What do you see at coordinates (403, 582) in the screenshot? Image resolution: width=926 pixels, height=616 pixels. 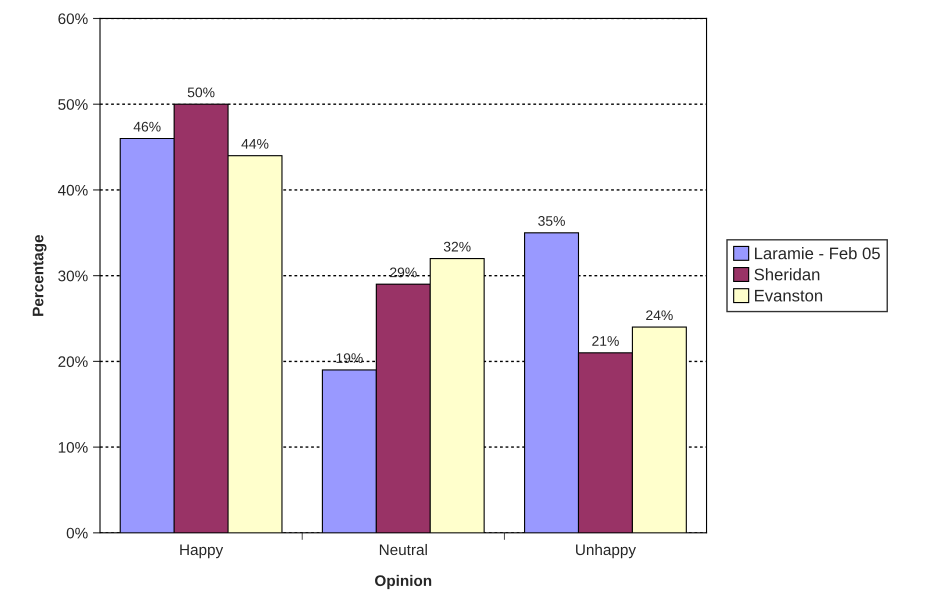 I see `x-axis-title: Opinion` at bounding box center [403, 582].